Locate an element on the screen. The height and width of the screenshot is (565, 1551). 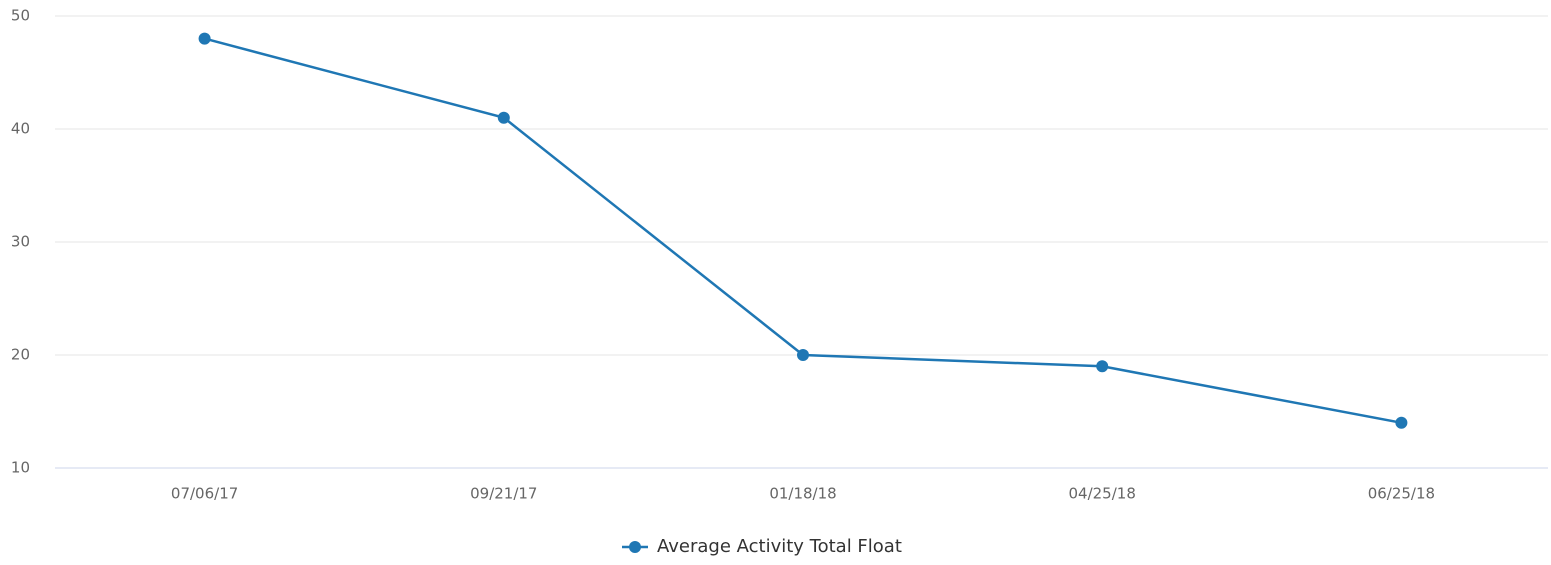
x-tick-label: 01/18/18 is located at coordinates (802, 494).